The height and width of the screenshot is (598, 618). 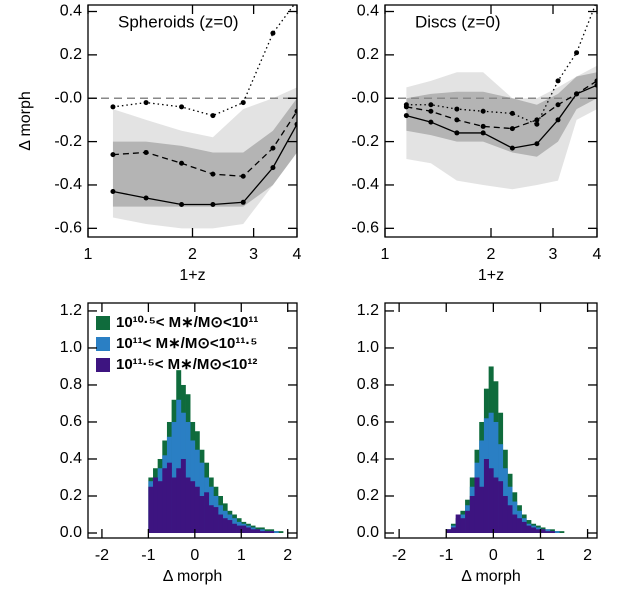 What do you see at coordinates (368, 310) in the screenshot?
I see `y-tick-label: 1.2` at bounding box center [368, 310].